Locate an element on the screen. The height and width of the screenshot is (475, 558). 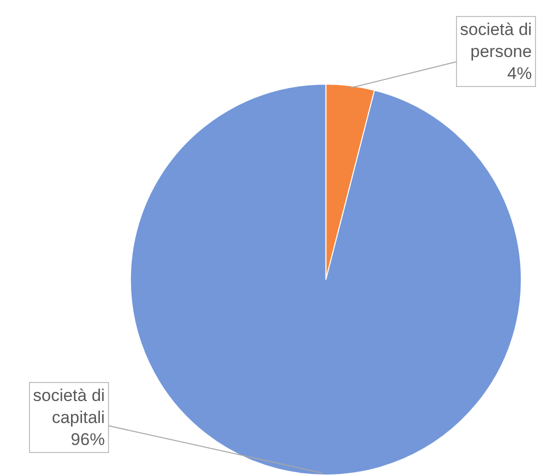
slice-label: società di persone is located at coordinates (496, 41).